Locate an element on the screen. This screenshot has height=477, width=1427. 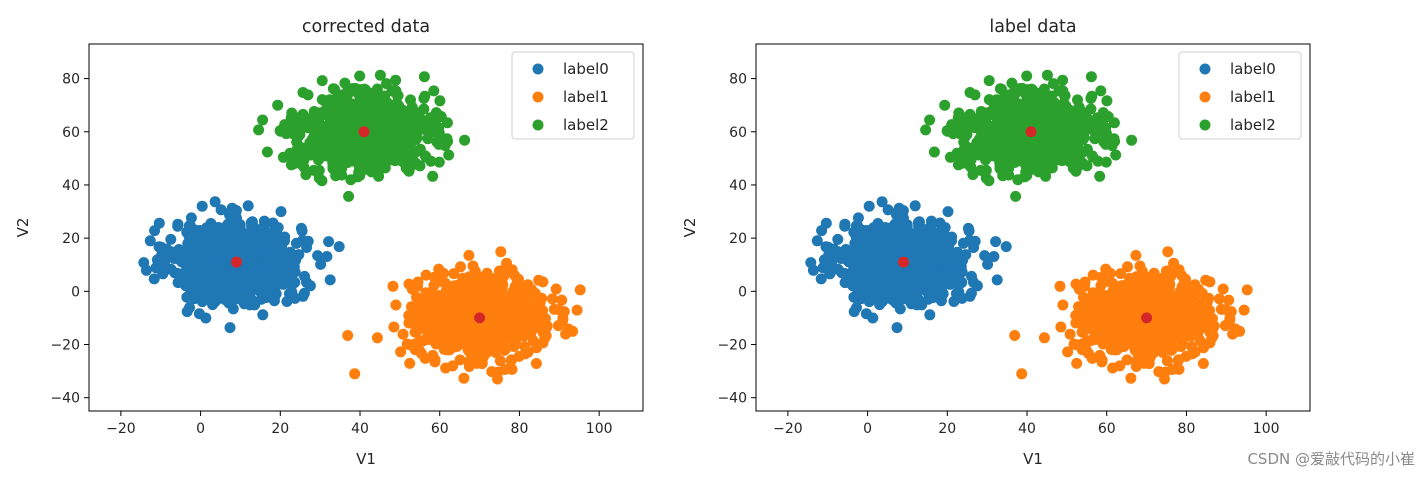
y-tick-label: −40 is located at coordinates (65, 399).